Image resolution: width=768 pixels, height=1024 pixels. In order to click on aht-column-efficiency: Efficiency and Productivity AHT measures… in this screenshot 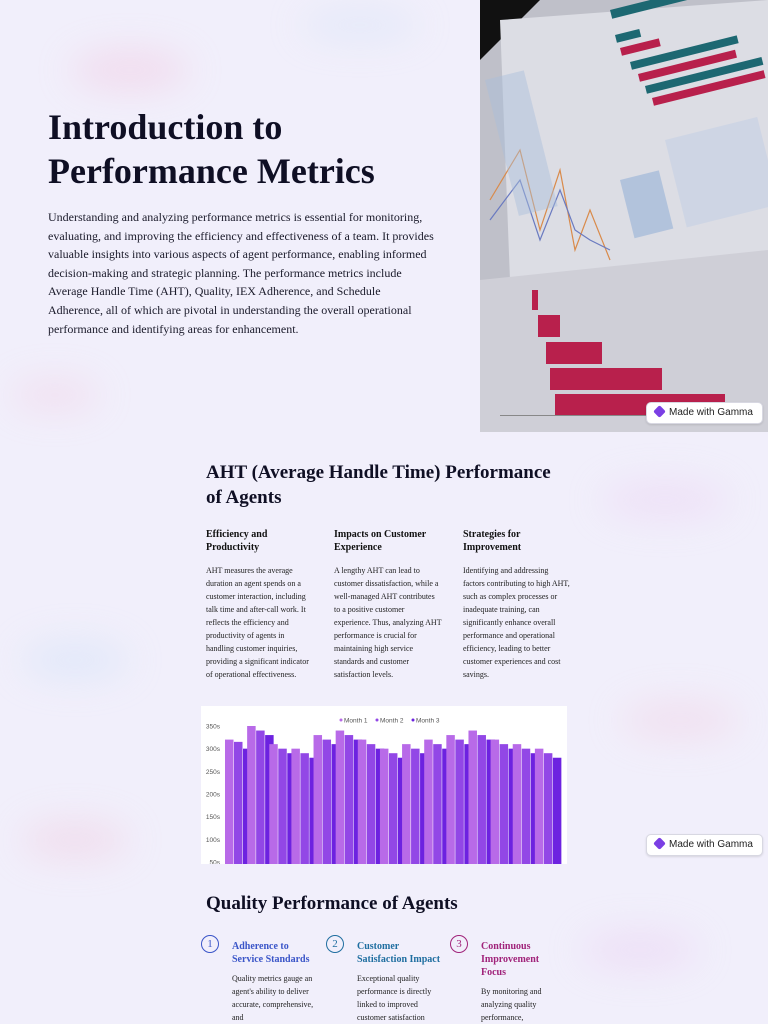, I will do `click(260, 604)`.